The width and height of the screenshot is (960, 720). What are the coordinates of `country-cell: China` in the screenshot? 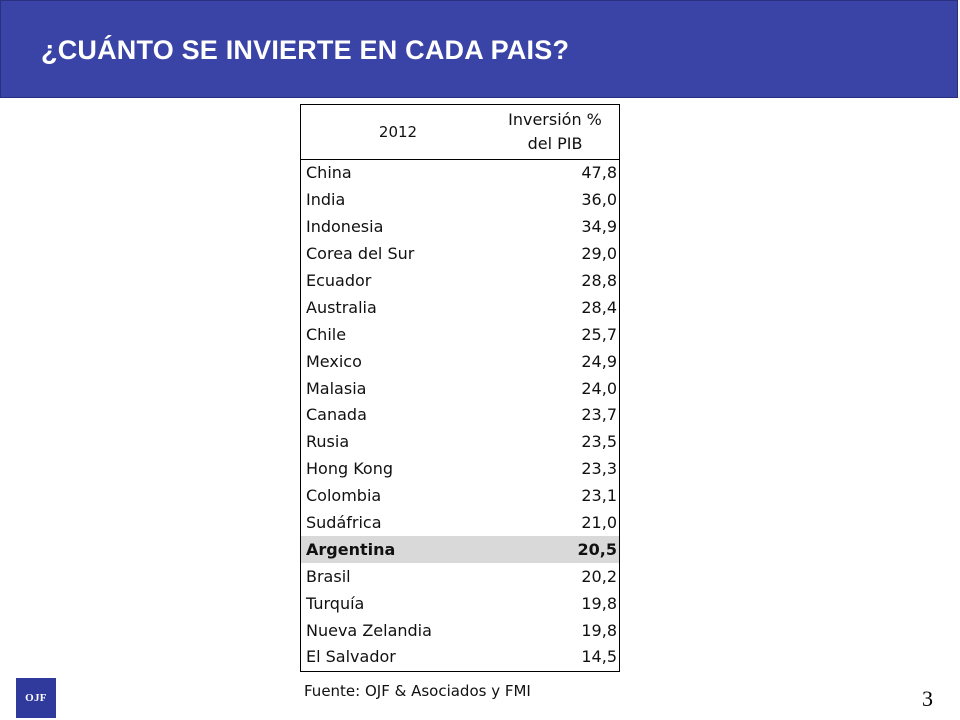 It's located at (329, 173).